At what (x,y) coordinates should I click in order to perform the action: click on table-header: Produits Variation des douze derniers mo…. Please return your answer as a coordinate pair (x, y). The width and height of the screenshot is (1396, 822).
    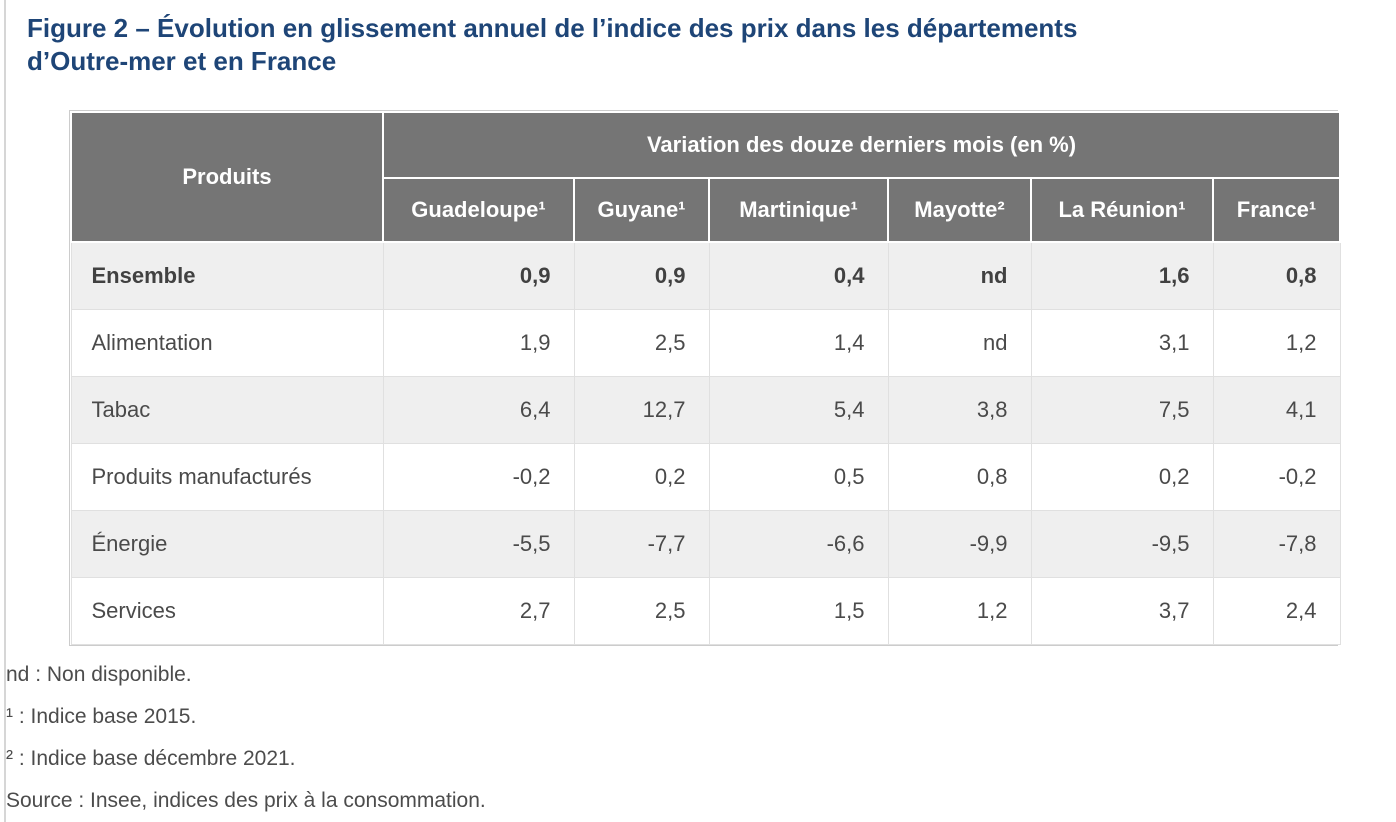
    Looking at the image, I should click on (706, 177).